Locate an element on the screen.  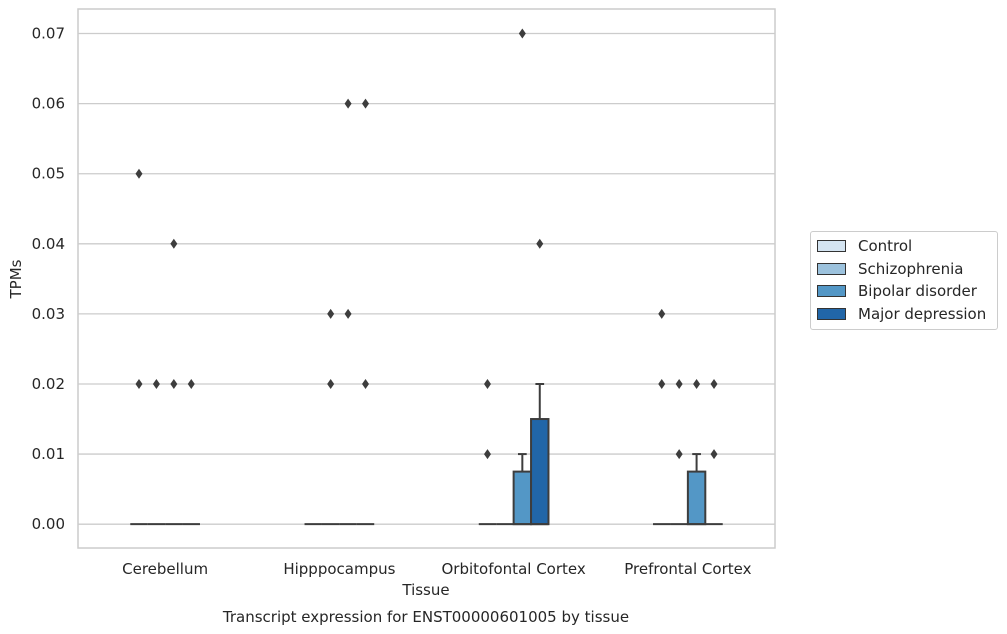
legend-item: Schizophrenia is located at coordinates (904, 269).